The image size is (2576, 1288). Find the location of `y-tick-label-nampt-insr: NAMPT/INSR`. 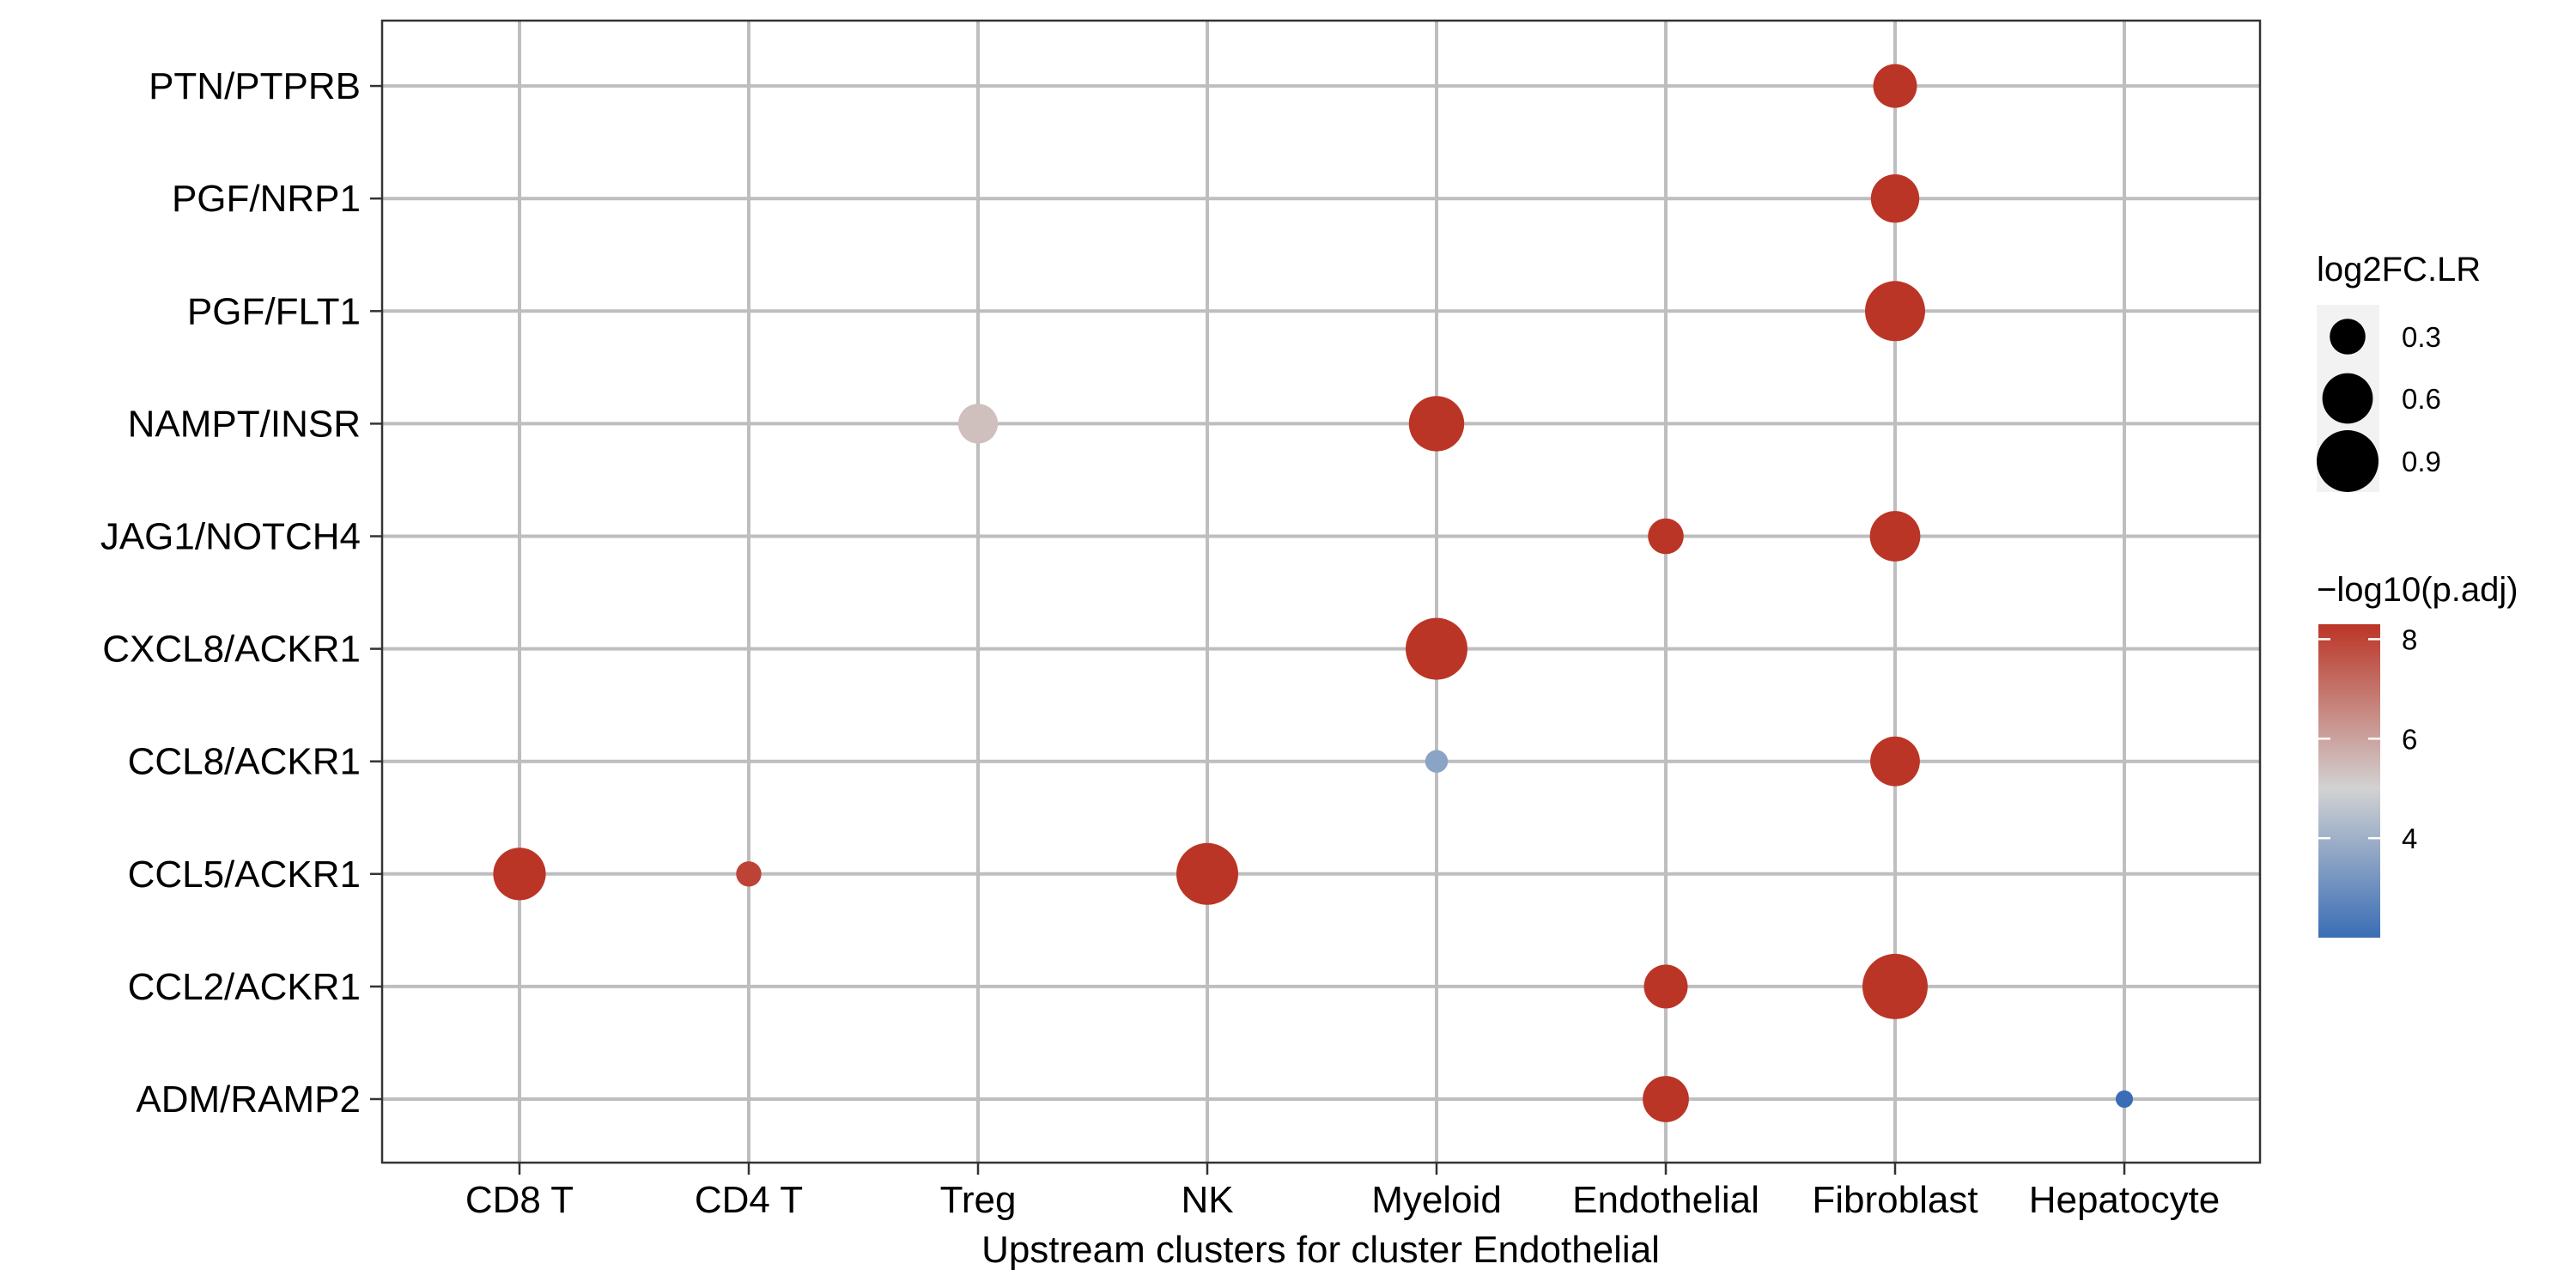

y-tick-label-nampt-insr: NAMPT/INSR is located at coordinates (244, 424).